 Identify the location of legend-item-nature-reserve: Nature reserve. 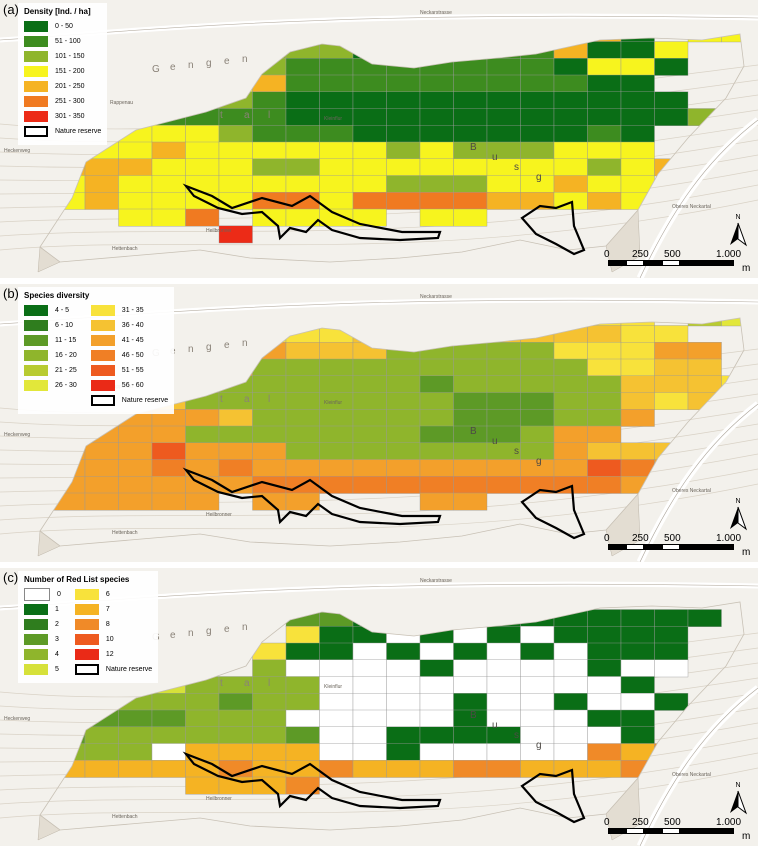
(129, 400).